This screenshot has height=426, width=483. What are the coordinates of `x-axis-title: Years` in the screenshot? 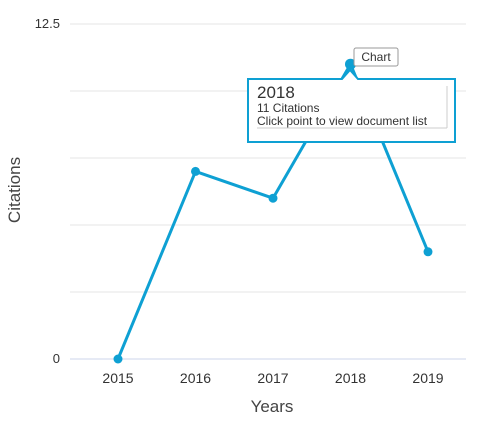 It's located at (272, 406).